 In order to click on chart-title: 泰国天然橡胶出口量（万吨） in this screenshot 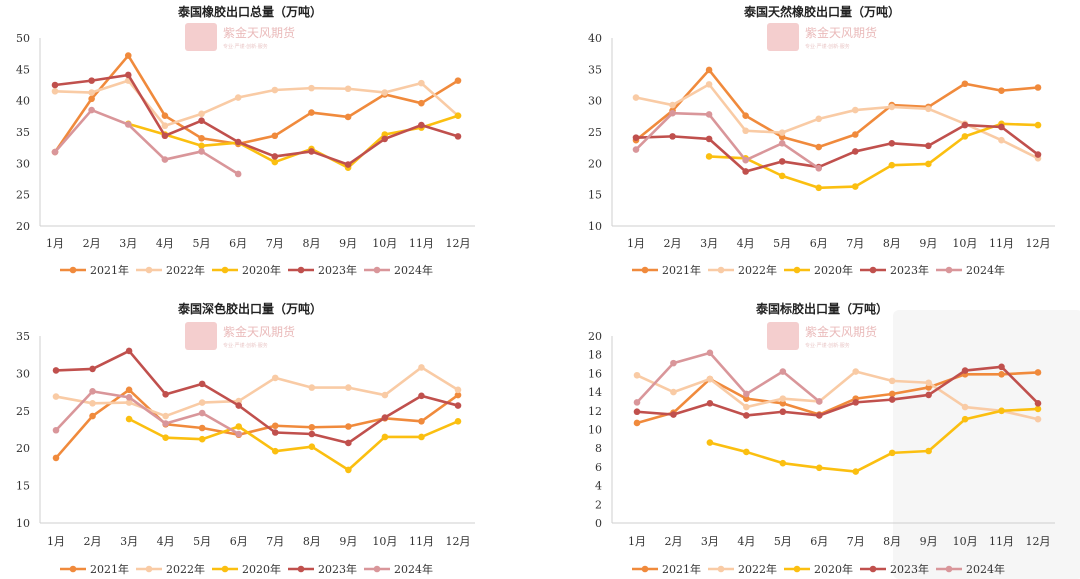, I will do `click(821, 11)`.